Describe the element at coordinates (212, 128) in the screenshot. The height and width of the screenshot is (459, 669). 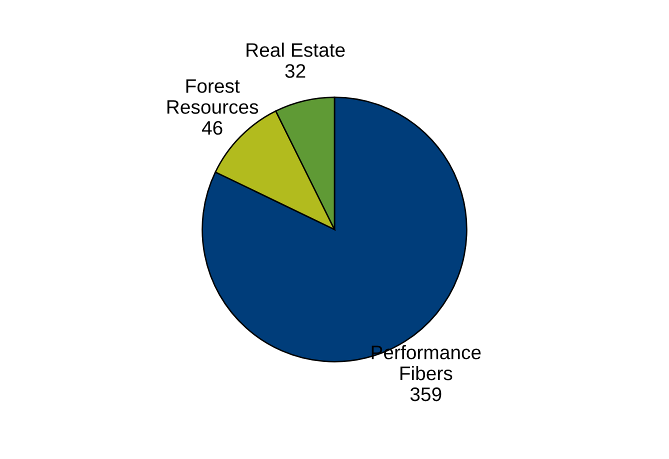
I see `data-label: 46` at that location.